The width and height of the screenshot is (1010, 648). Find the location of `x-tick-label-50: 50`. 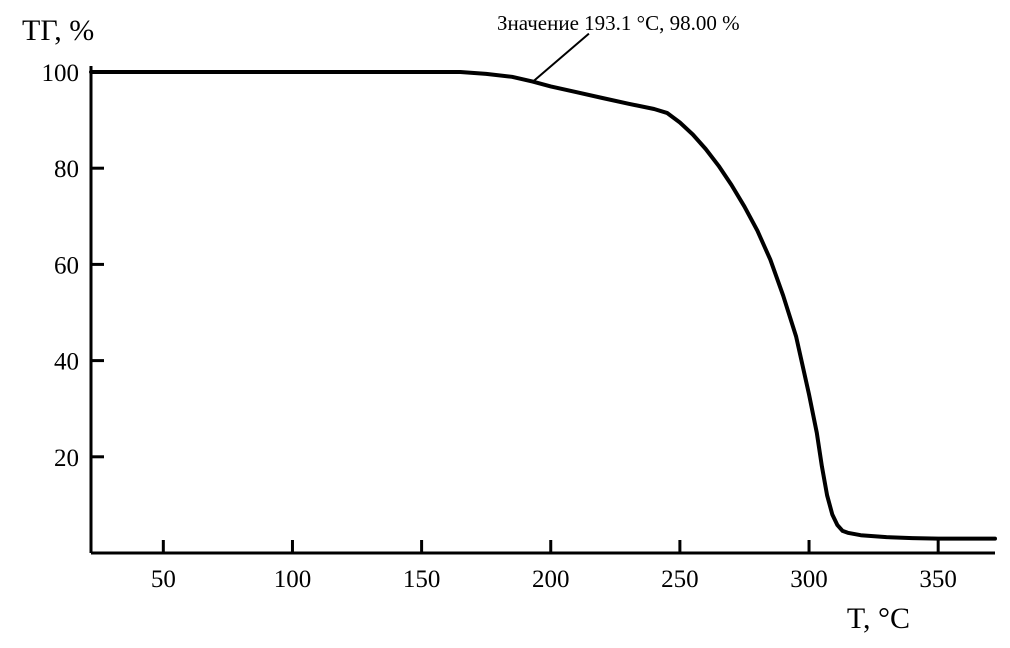

x-tick-label-50: 50 is located at coordinates (163, 579).